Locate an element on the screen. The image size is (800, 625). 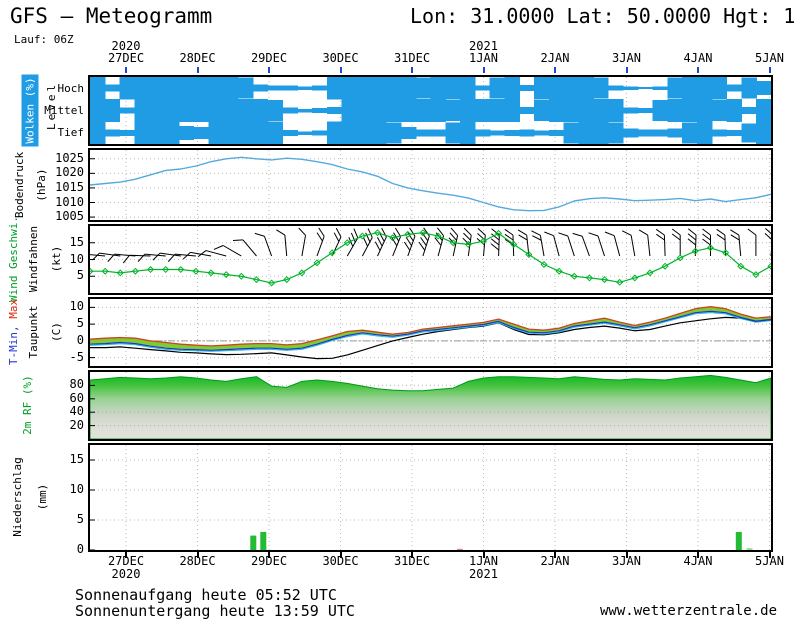
website-credit: www.wetterzentrale.de is located at coordinates (689, 611).